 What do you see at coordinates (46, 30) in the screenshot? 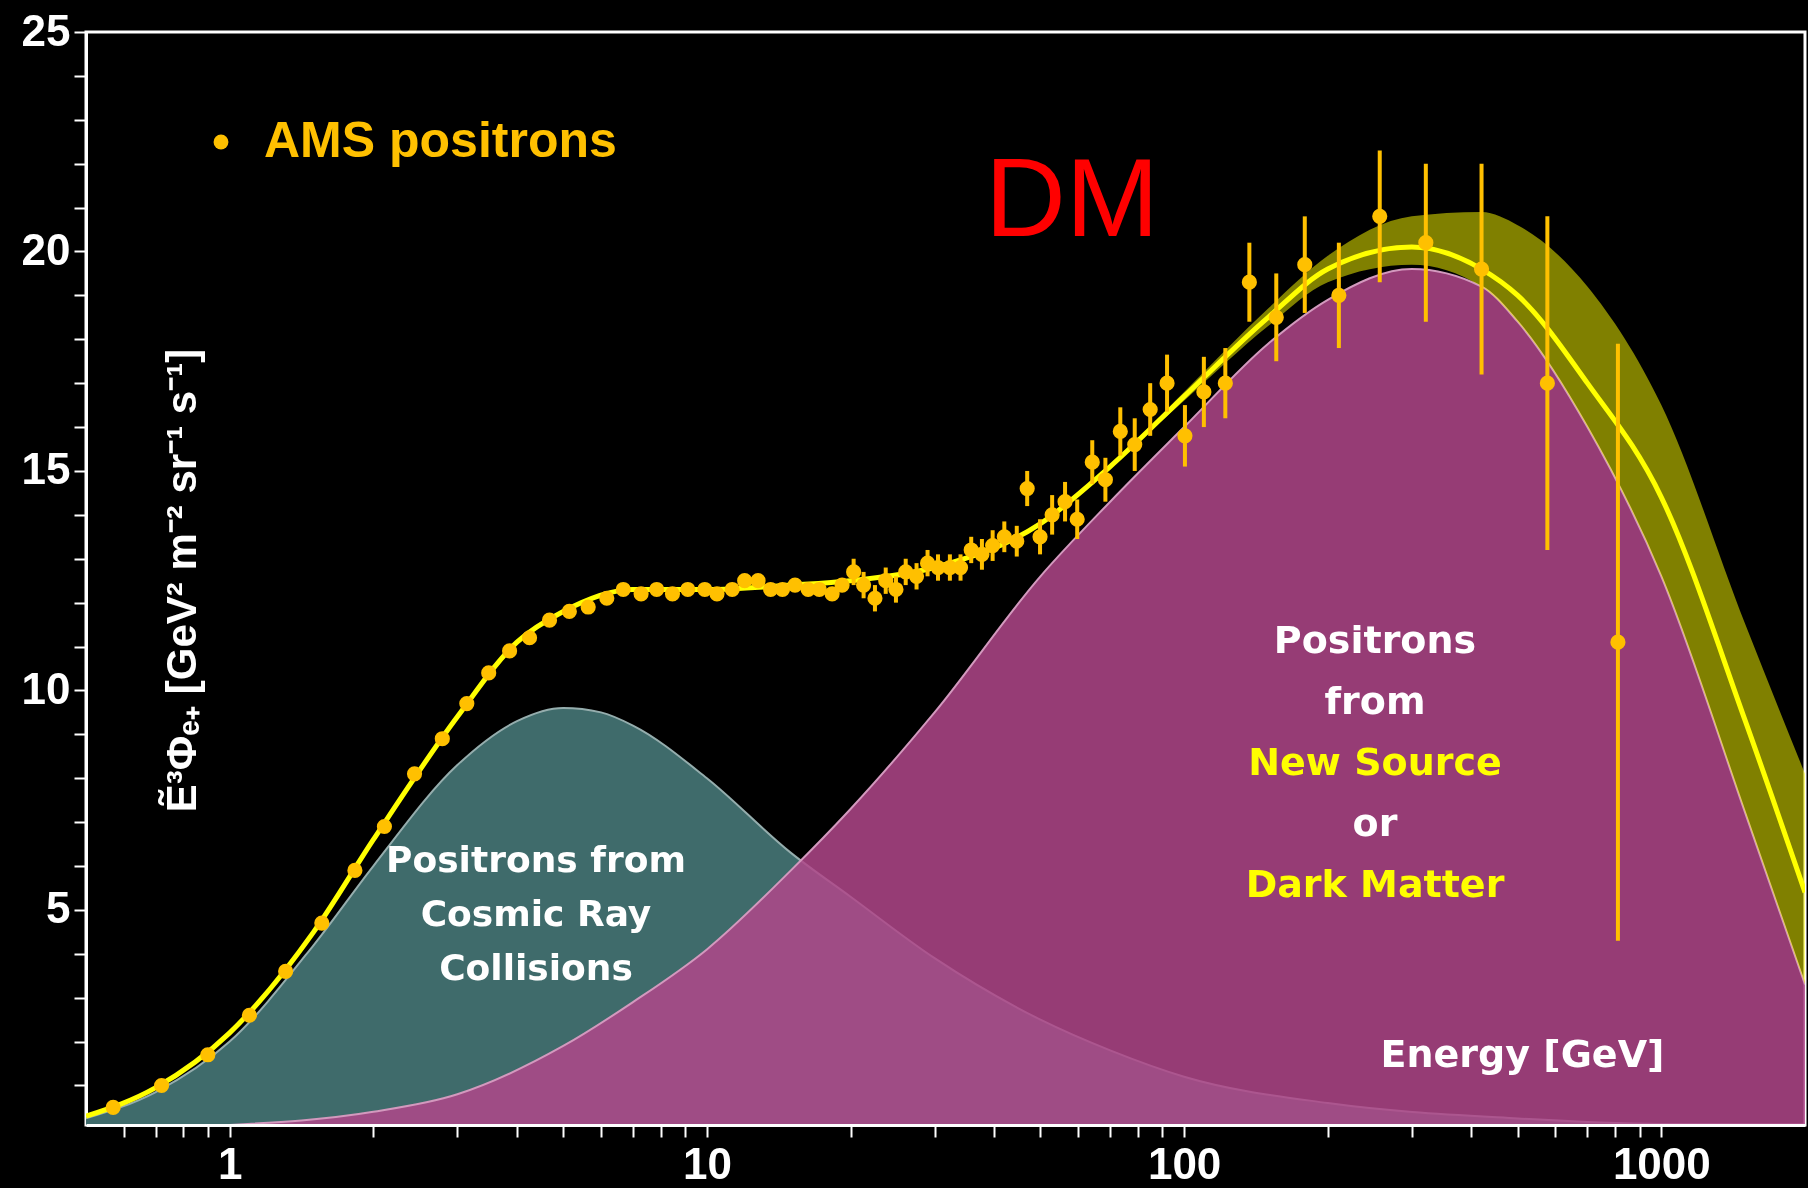
I see `y-tick-label: 25` at bounding box center [46, 30].